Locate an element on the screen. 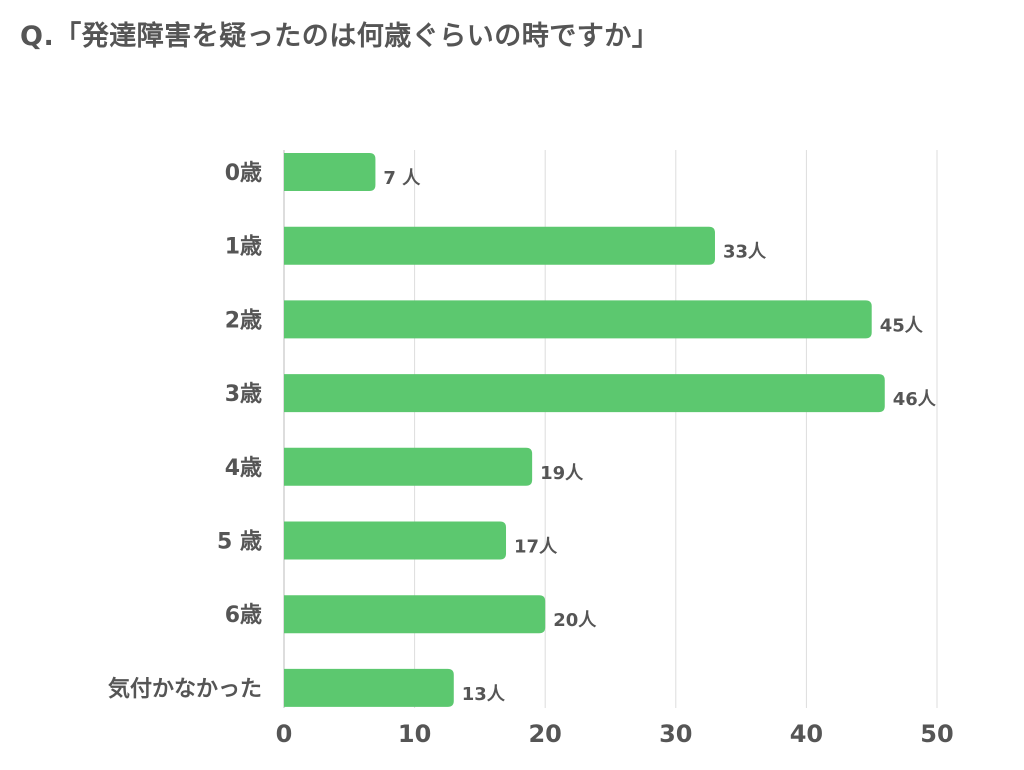 The height and width of the screenshot is (770, 1024). data-label: 45人 is located at coordinates (902, 325).